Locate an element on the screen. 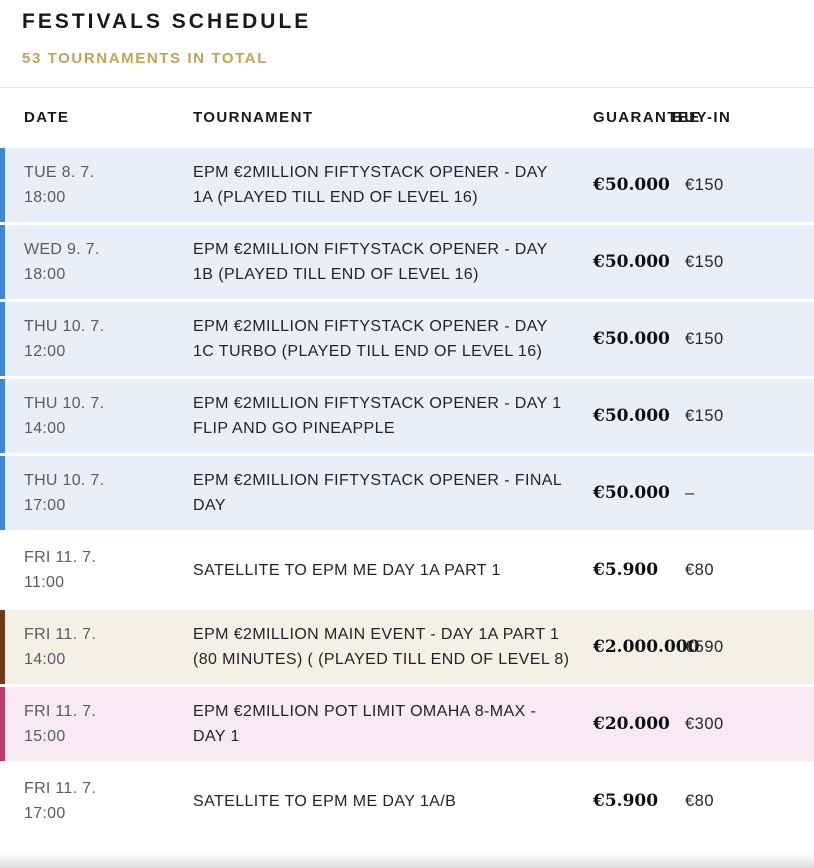 Image resolution: width=814 pixels, height=868 pixels. date-cell: FRI 11. 7. 11:00 is located at coordinates (108, 570).